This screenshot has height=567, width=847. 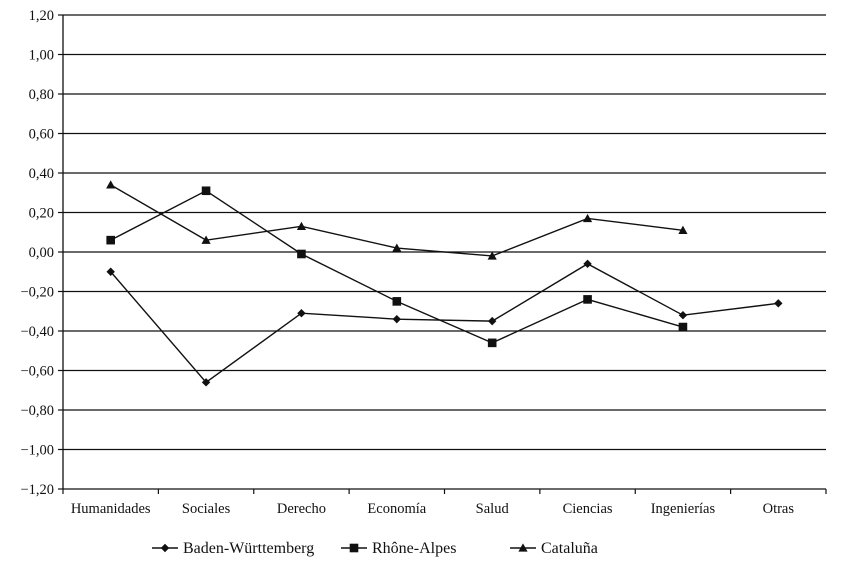 What do you see at coordinates (111, 509) in the screenshot?
I see `x-tick-label: Humanidades` at bounding box center [111, 509].